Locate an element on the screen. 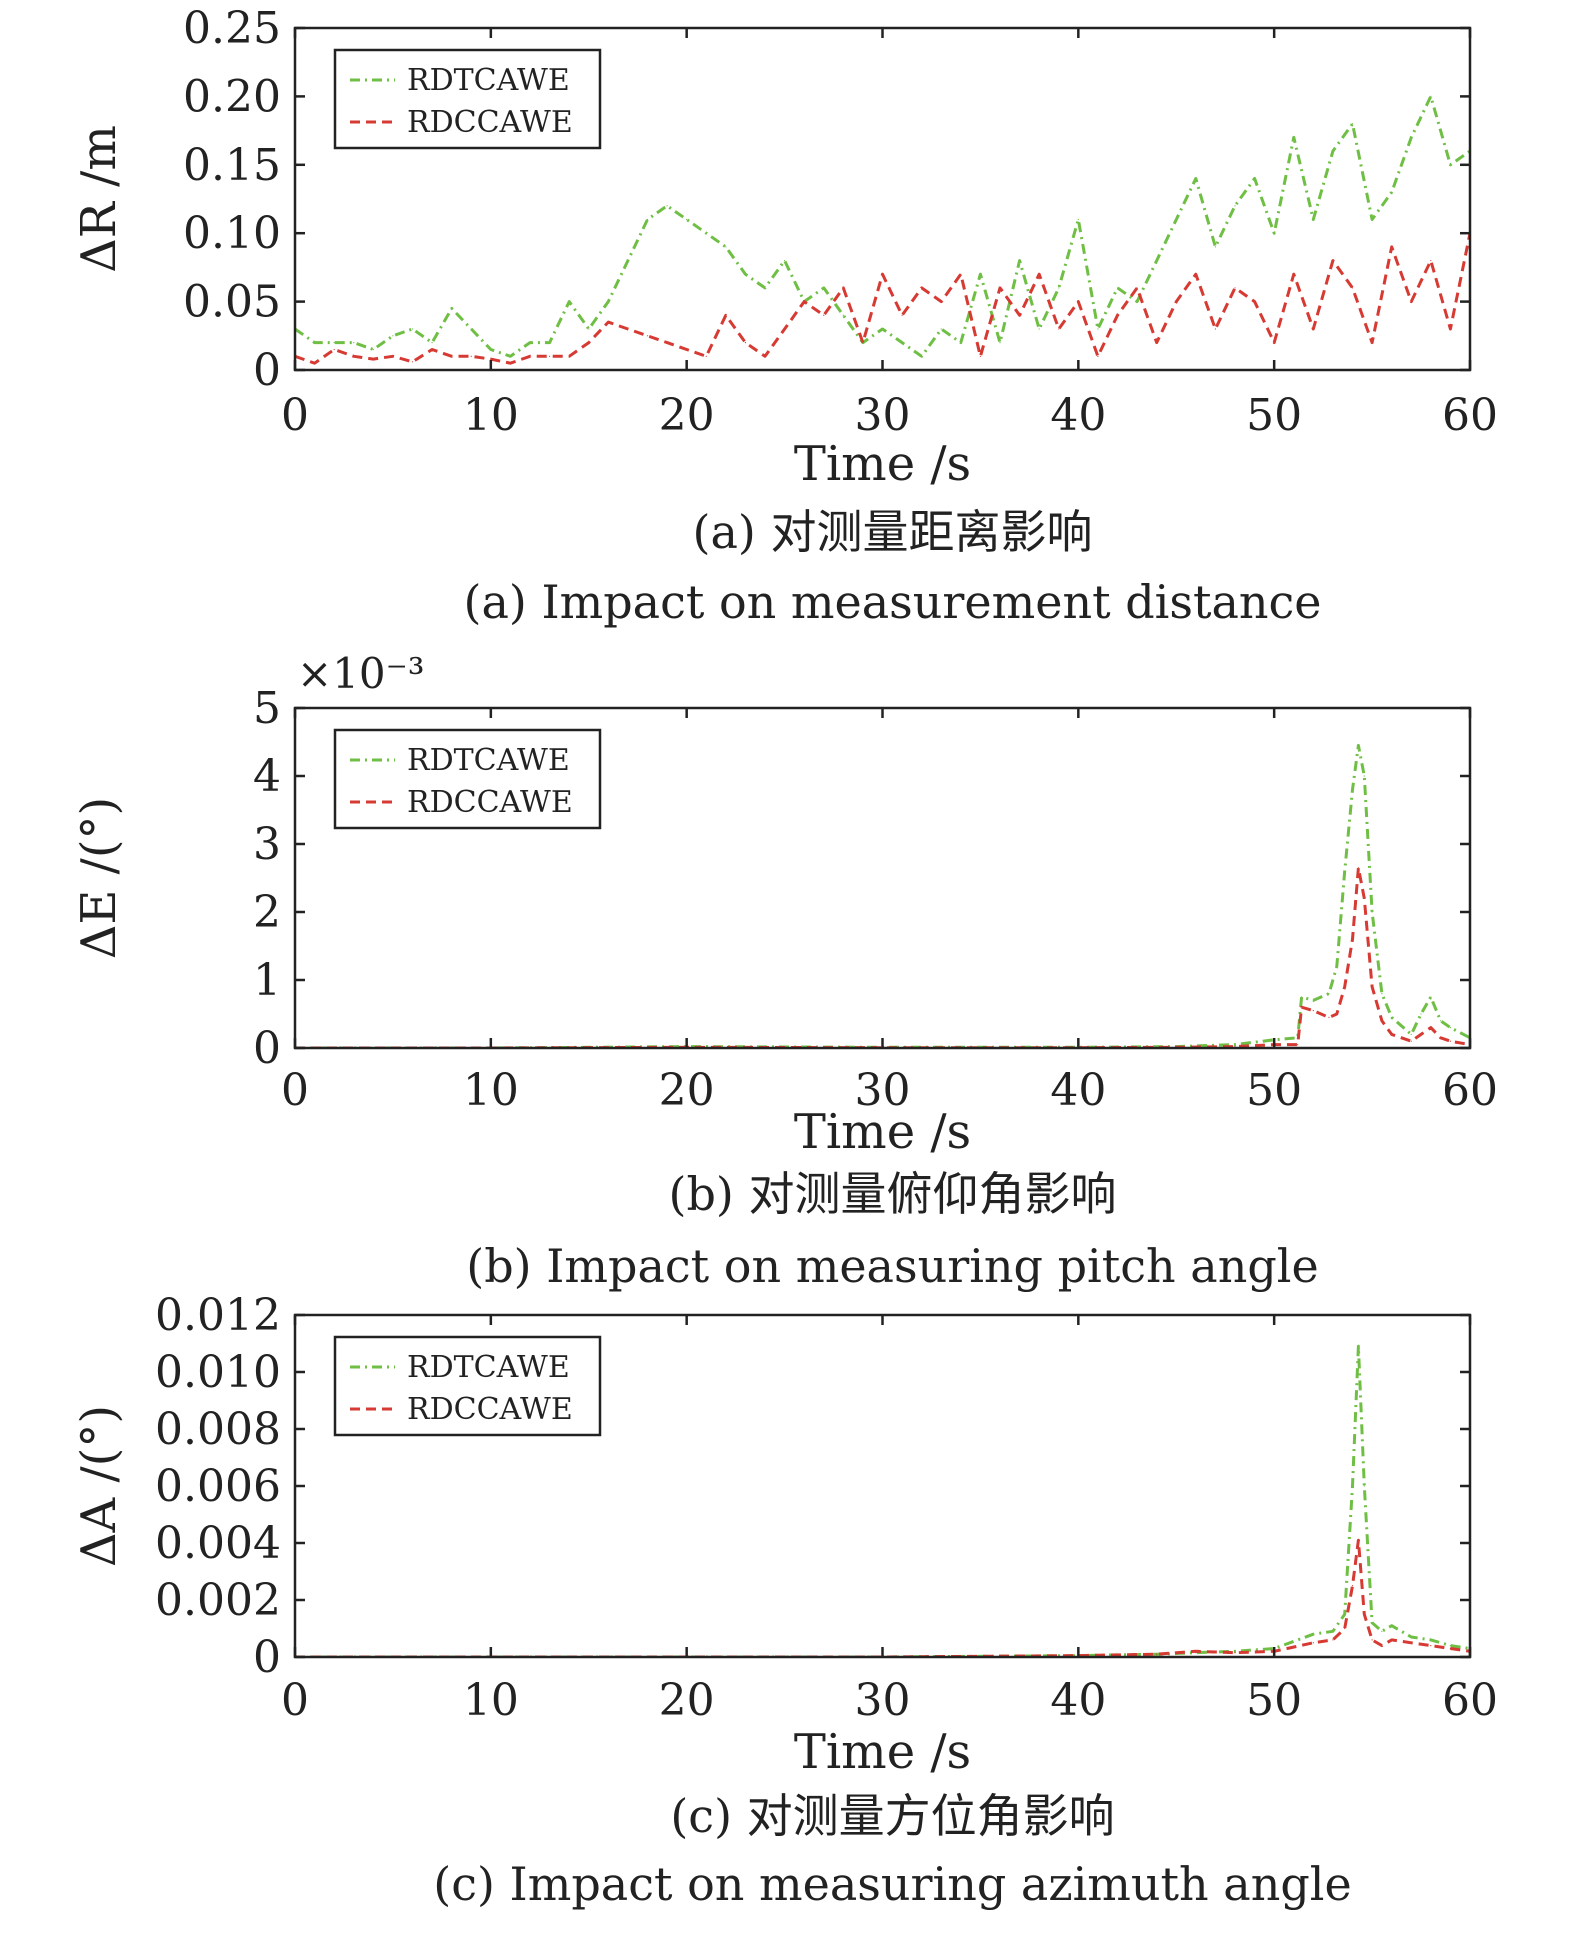 The height and width of the screenshot is (1936, 1575). x-tick-label: 60 is located at coordinates (1470, 1700).